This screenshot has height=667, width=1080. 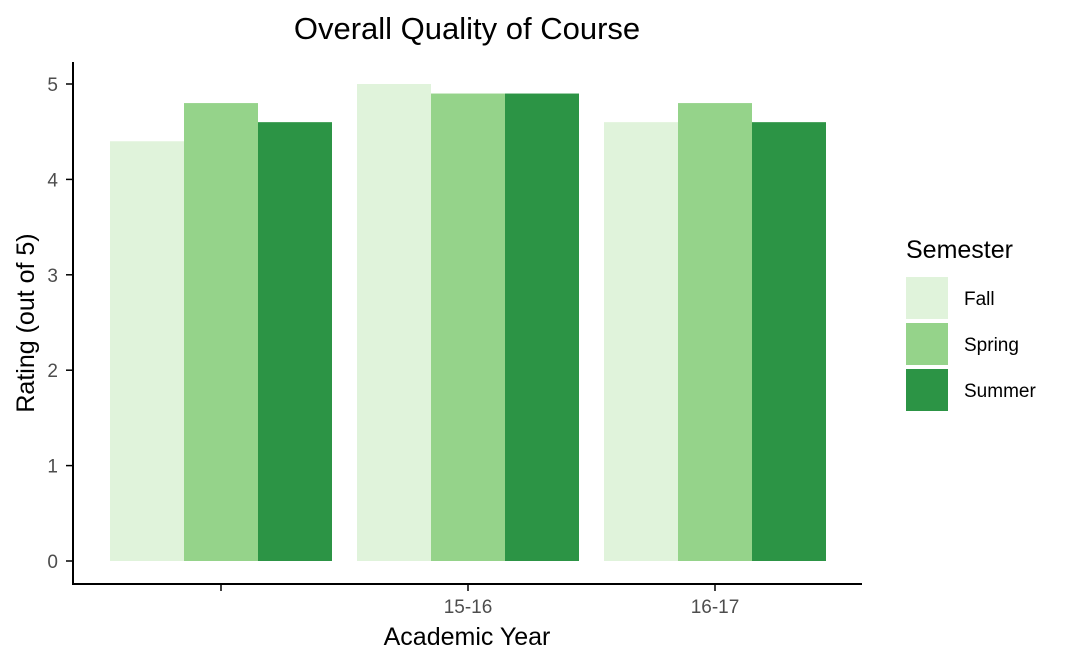 I want to click on chart-title: Overall Quality of Course, so click(x=467, y=28).